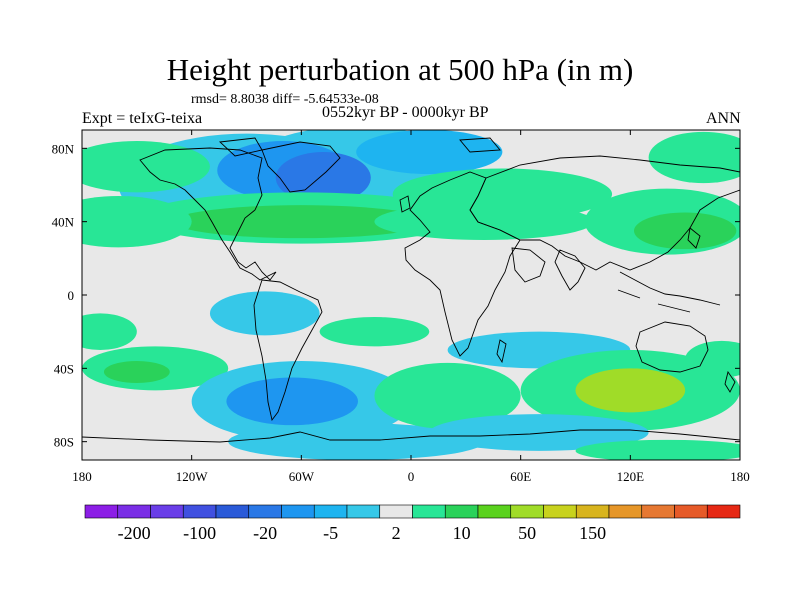  What do you see at coordinates (520, 476) in the screenshot?
I see `x-tick-label: 60E` at bounding box center [520, 476].